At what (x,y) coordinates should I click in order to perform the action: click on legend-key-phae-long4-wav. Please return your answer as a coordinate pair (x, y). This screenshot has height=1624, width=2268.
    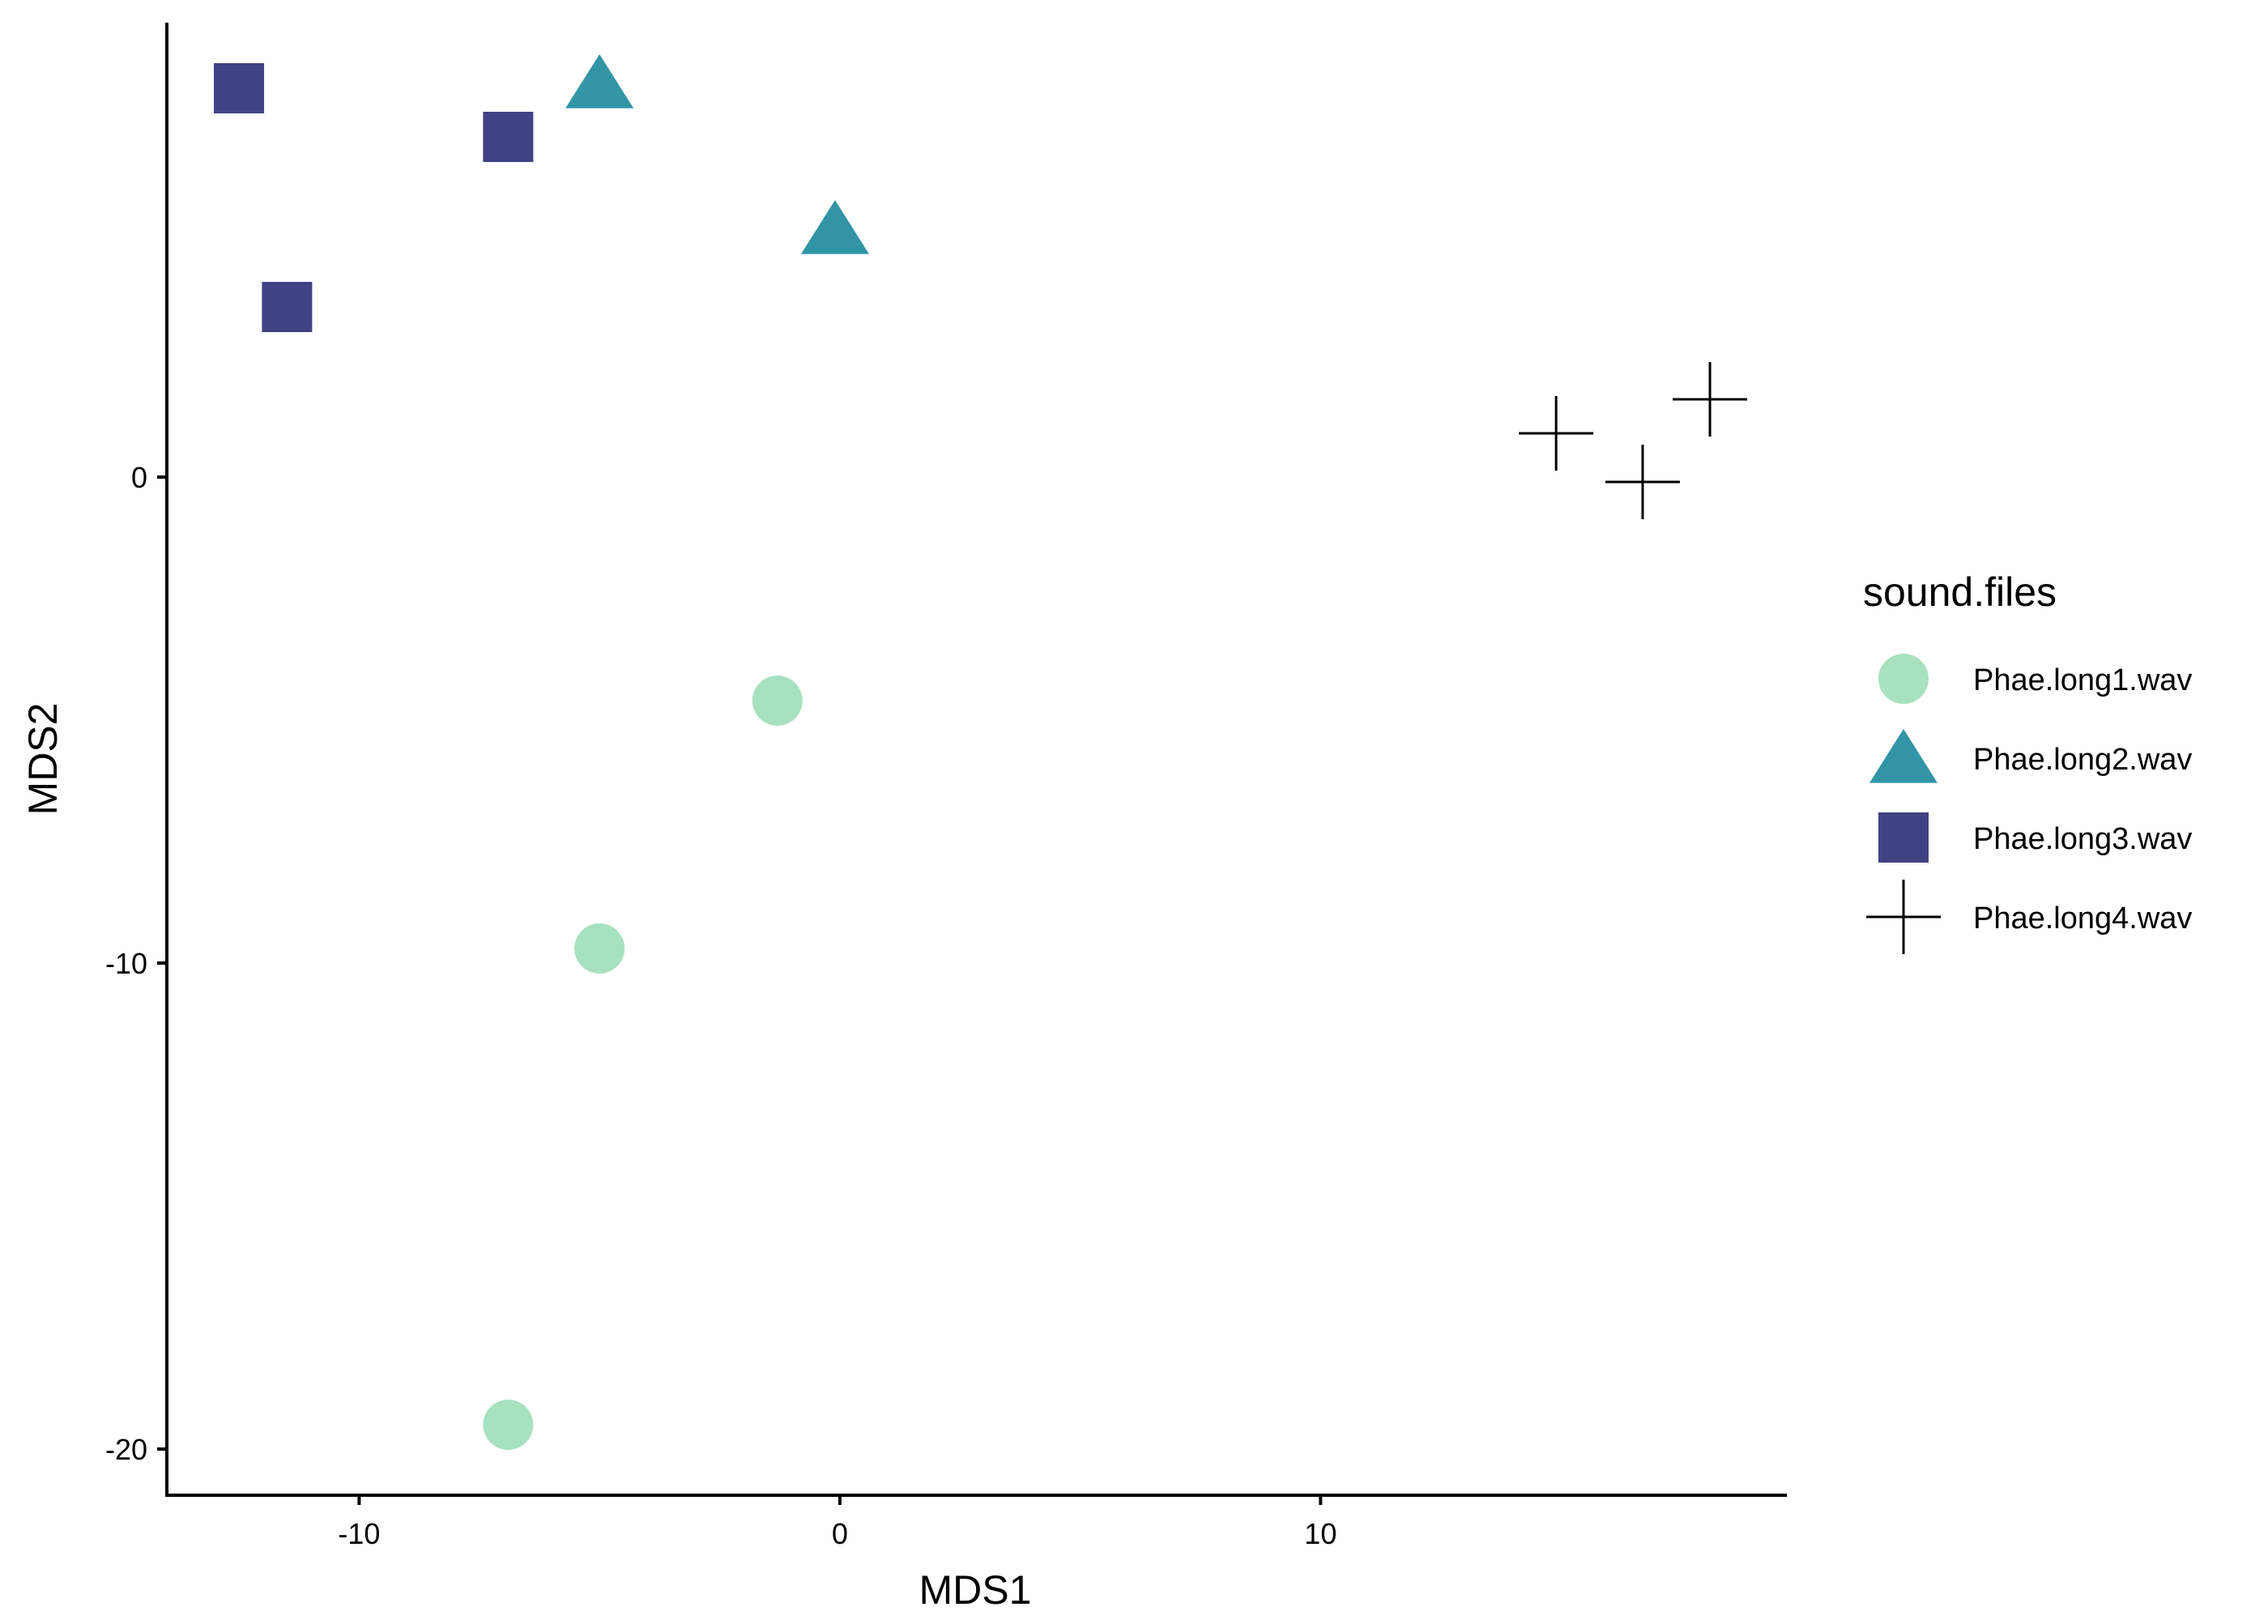
    Looking at the image, I should click on (1904, 917).